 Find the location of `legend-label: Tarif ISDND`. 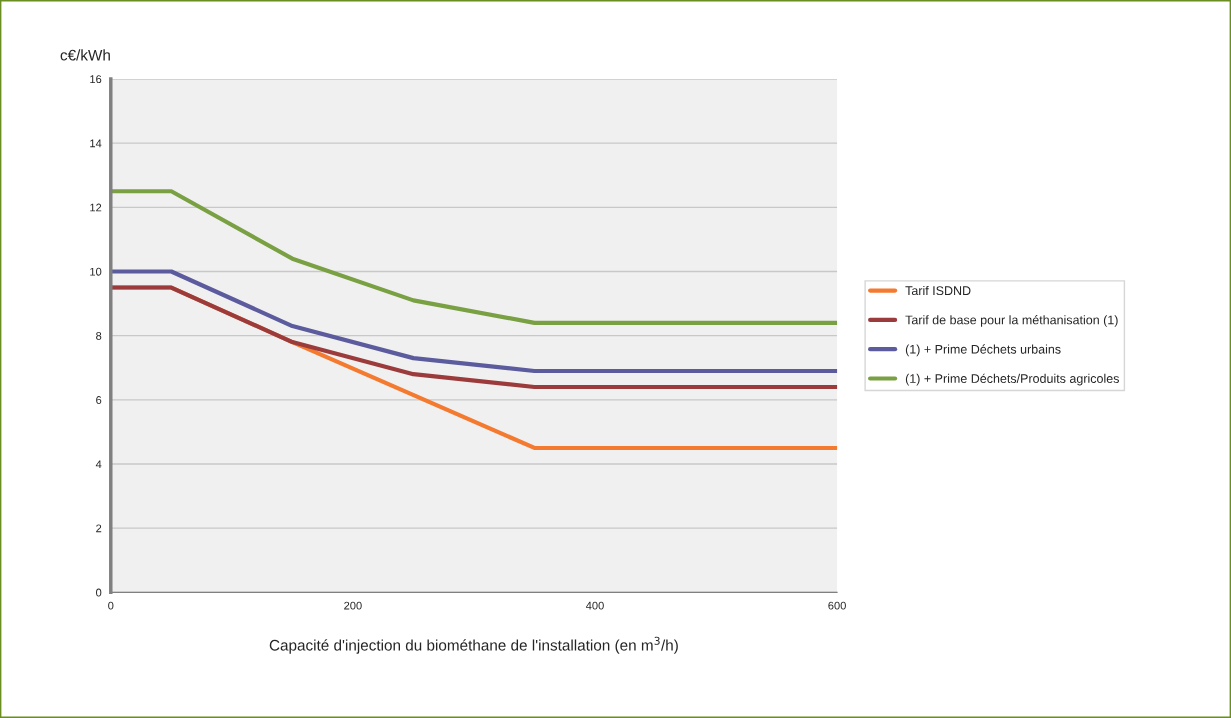

legend-label: Tarif ISDND is located at coordinates (938, 290).